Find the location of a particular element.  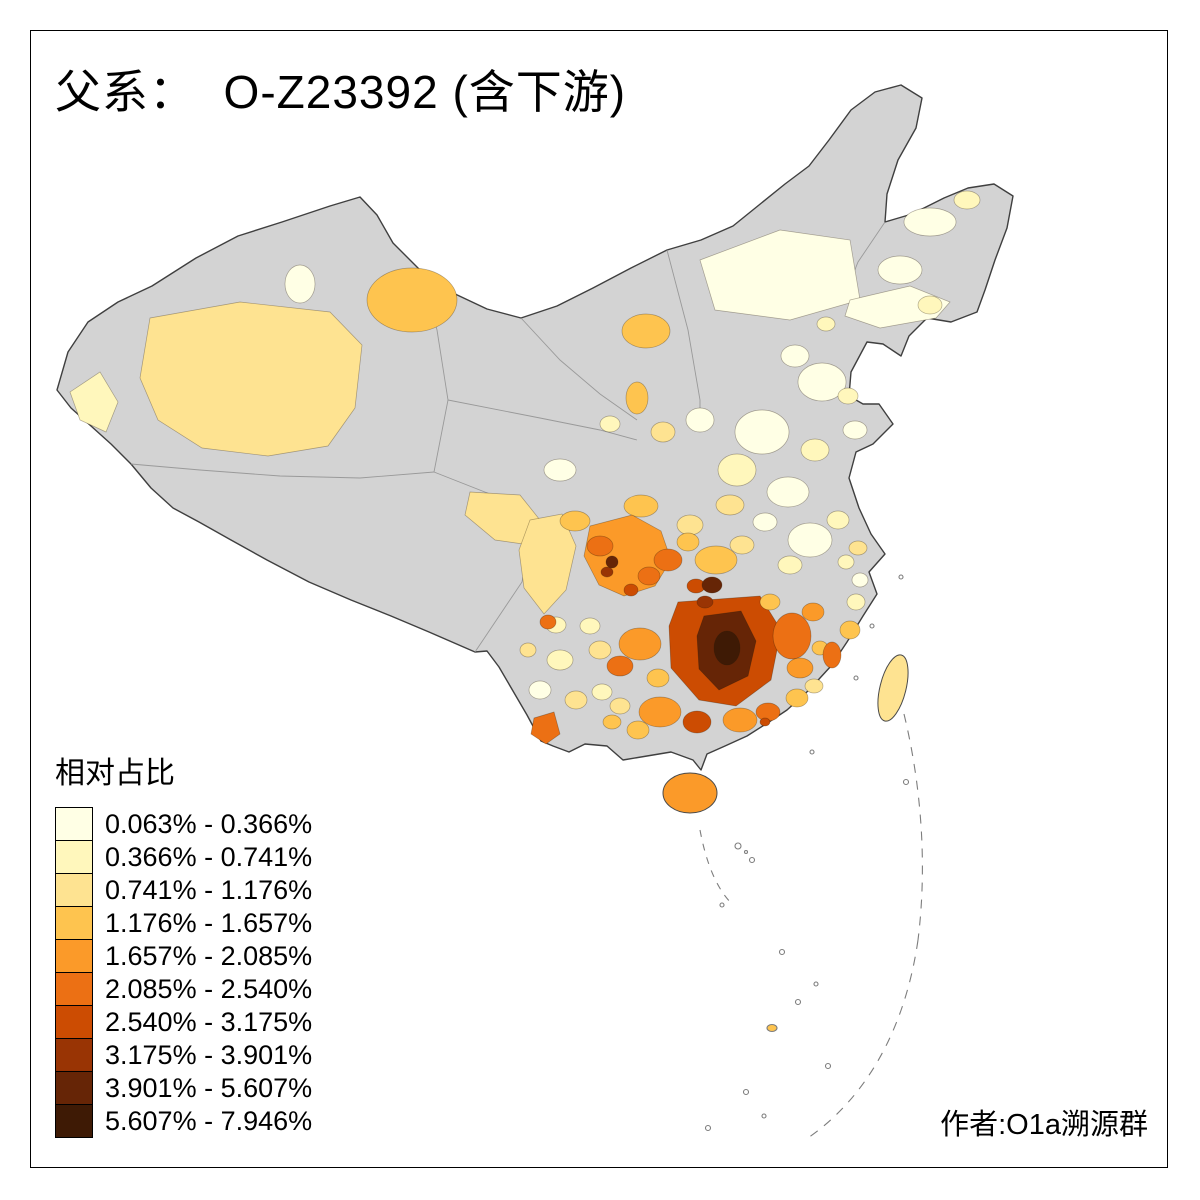

legend-item: 2.085% - 2.540% is located at coordinates (183, 989).